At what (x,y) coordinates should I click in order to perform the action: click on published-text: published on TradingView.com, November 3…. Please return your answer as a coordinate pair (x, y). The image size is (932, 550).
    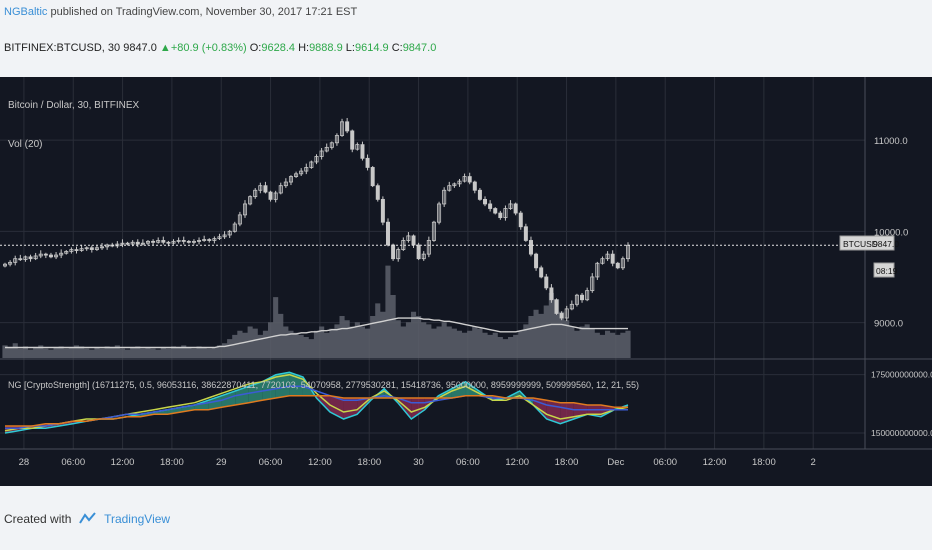
    Looking at the image, I should click on (204, 12).